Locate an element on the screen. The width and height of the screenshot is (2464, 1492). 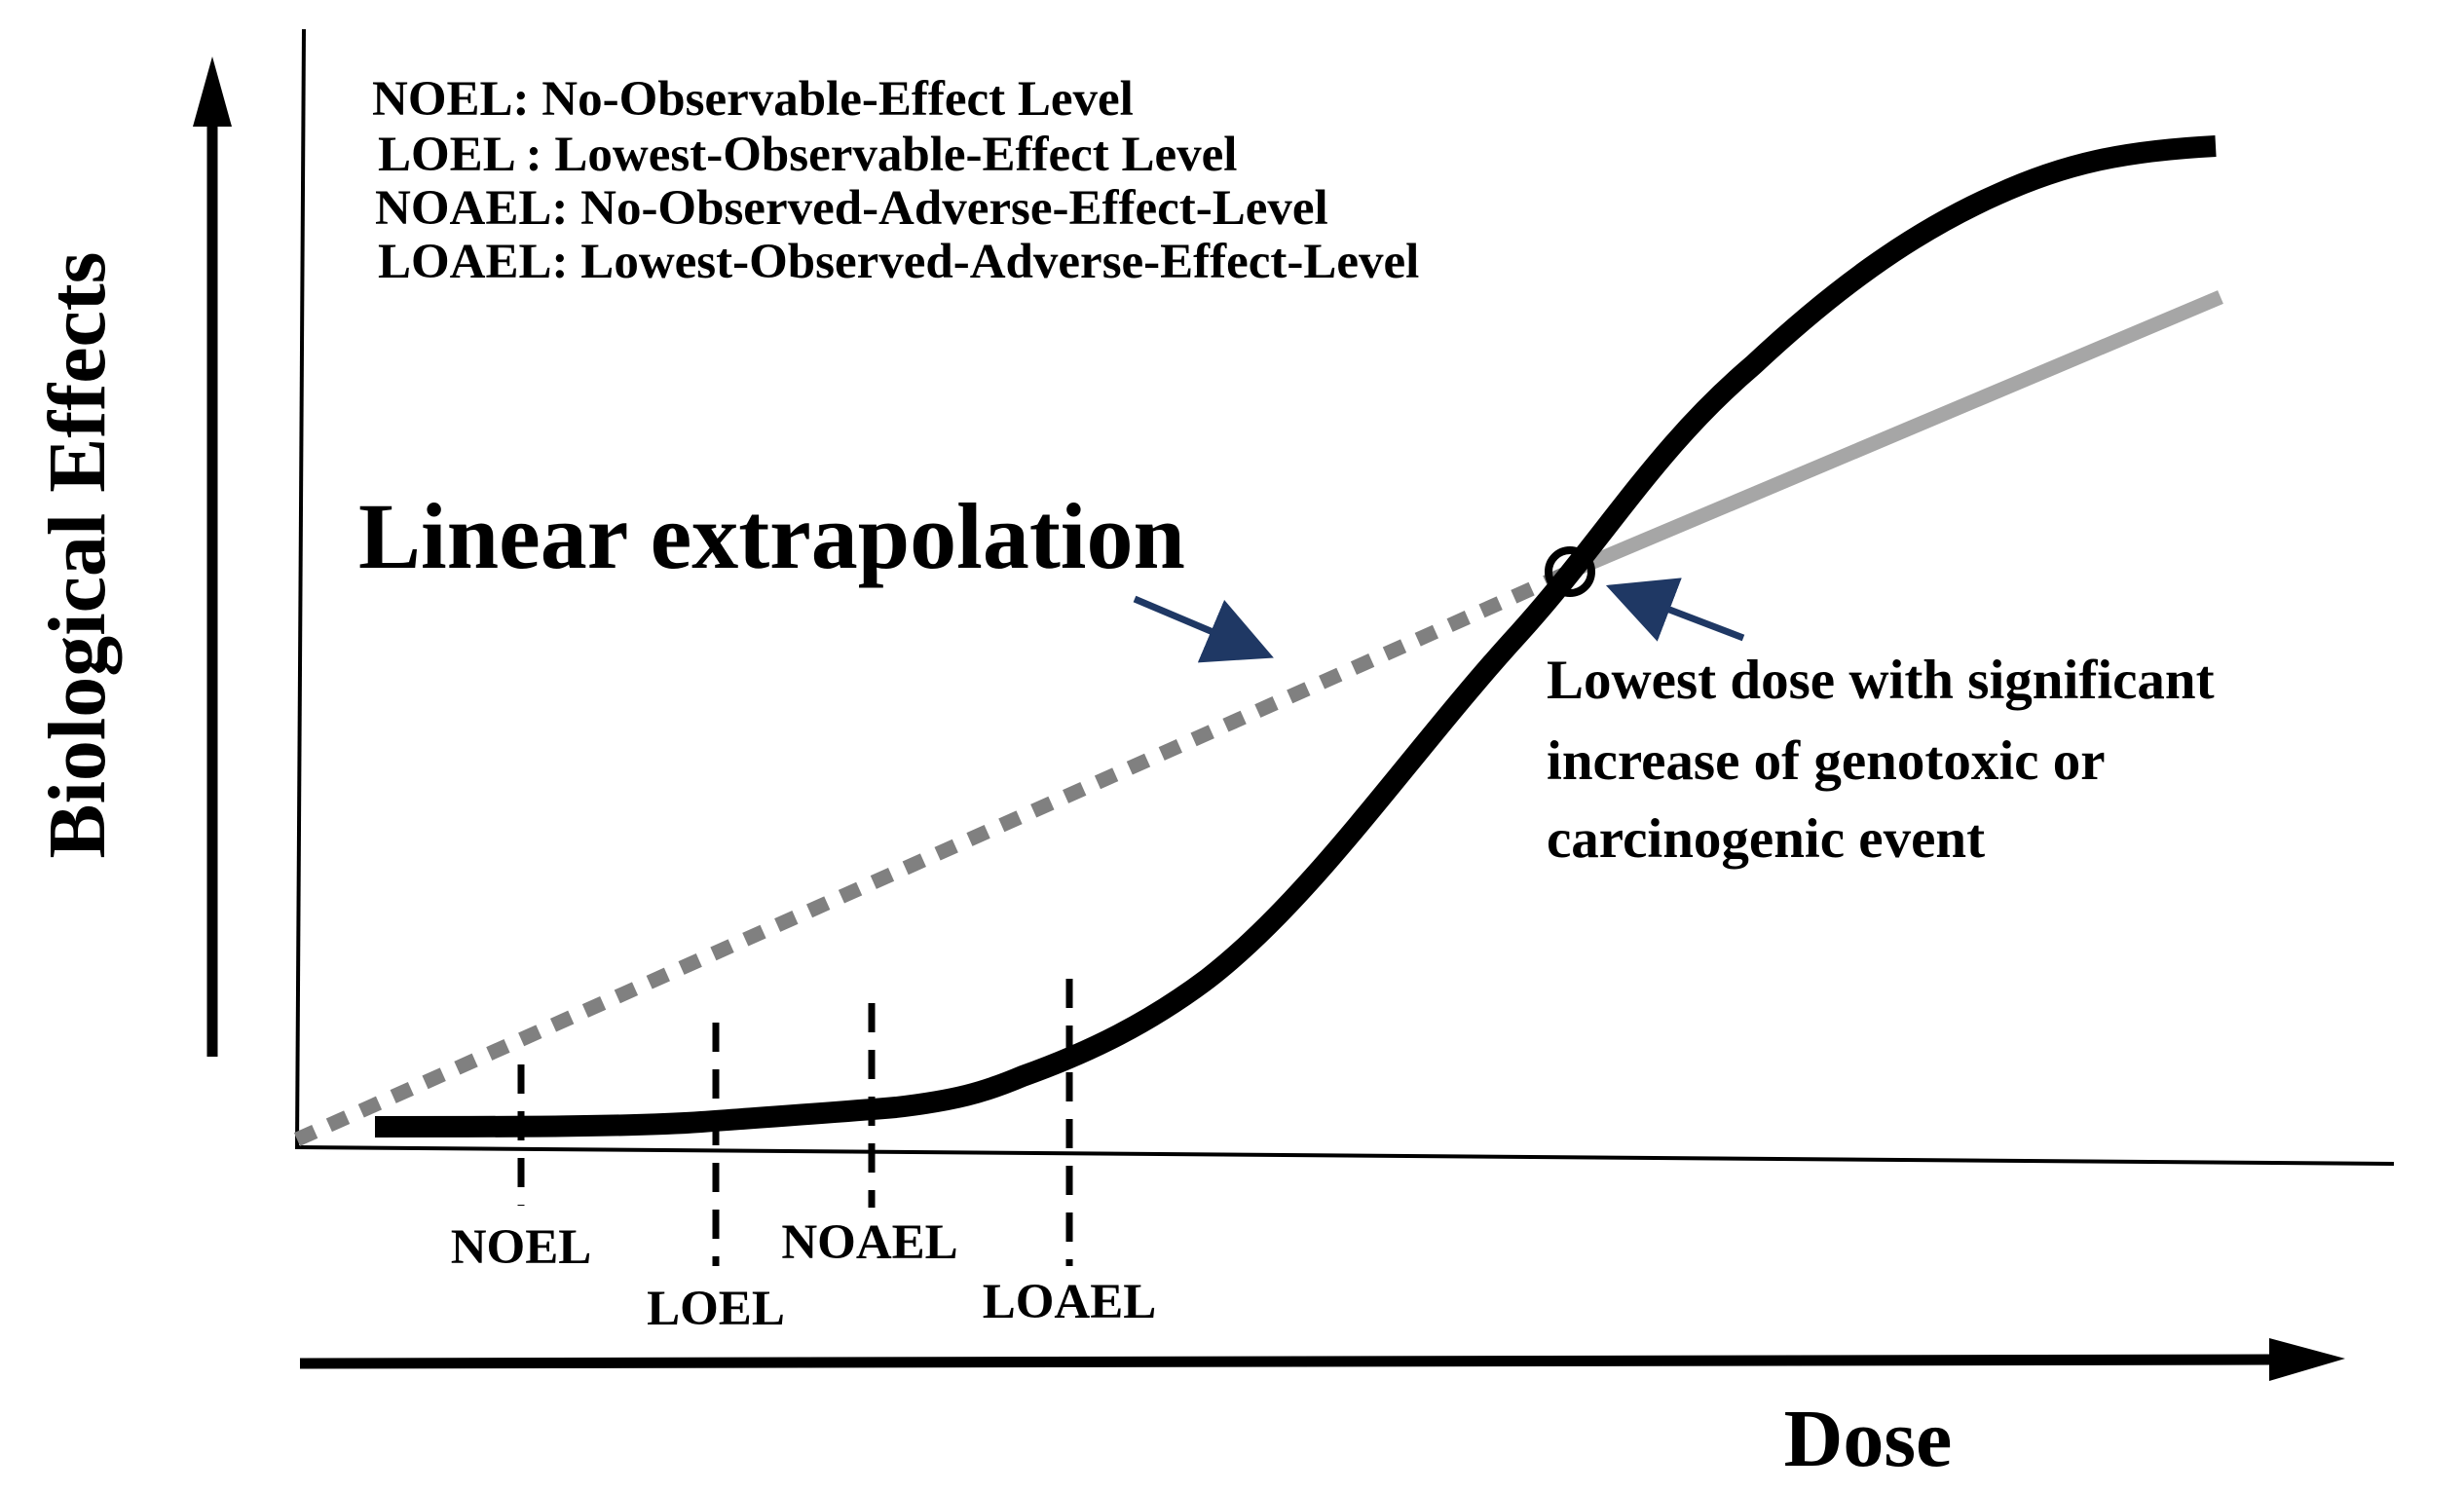
extrapolation-label: Linear extrapolation is located at coordinates (771, 536).